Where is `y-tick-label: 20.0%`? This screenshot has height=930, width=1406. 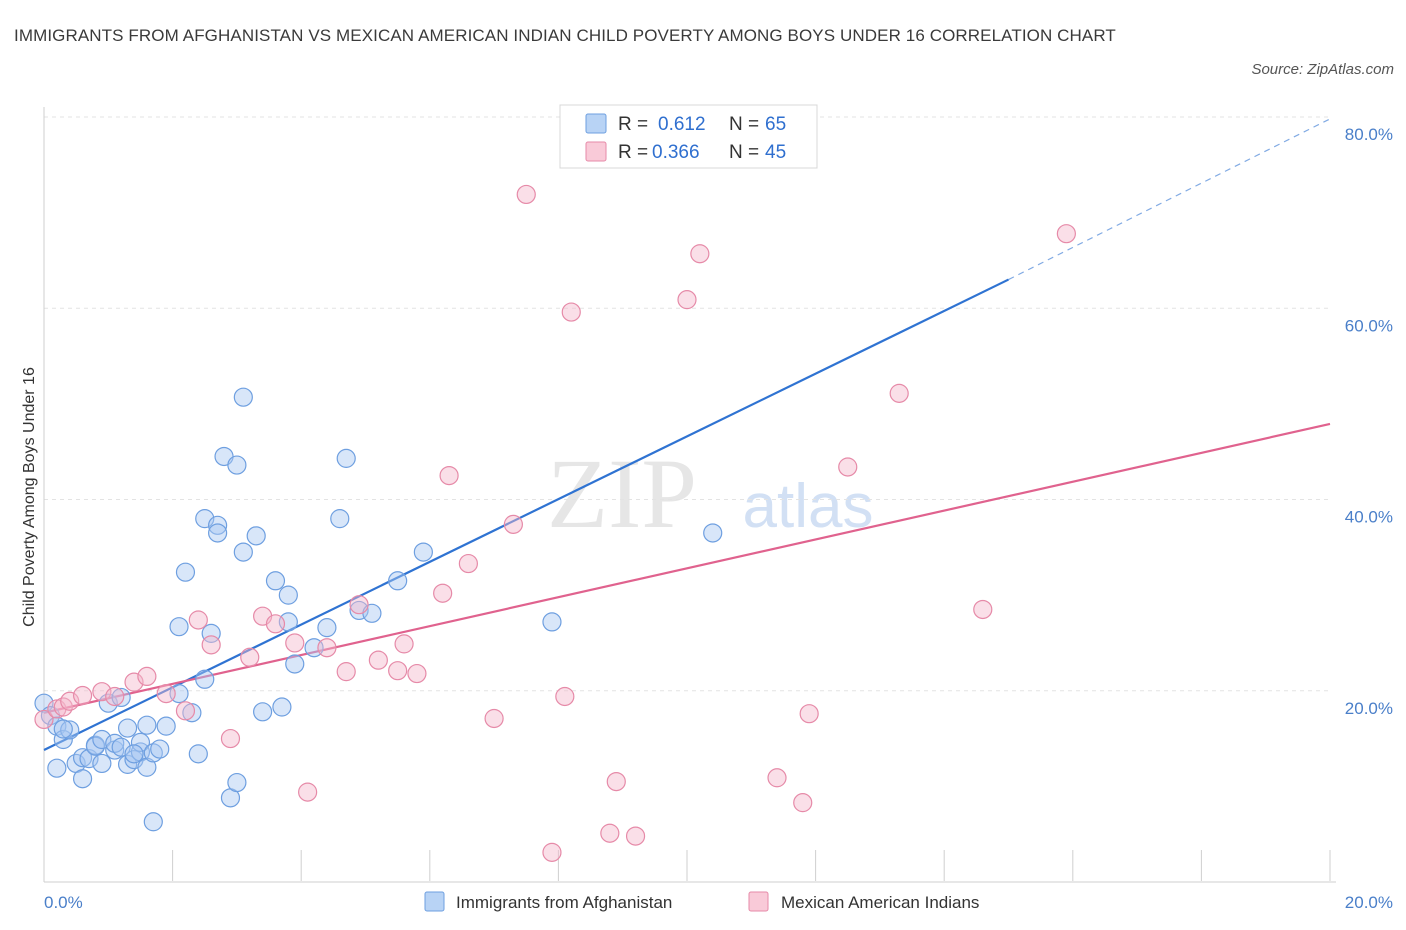 y-tick-label: 20.0% is located at coordinates (1369, 708).